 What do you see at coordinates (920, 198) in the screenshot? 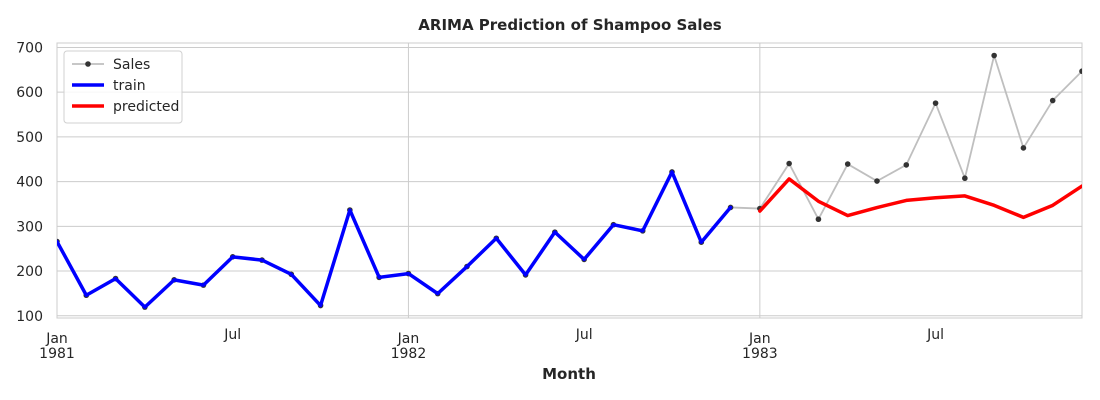
I see `series-line-predicted` at bounding box center [920, 198].